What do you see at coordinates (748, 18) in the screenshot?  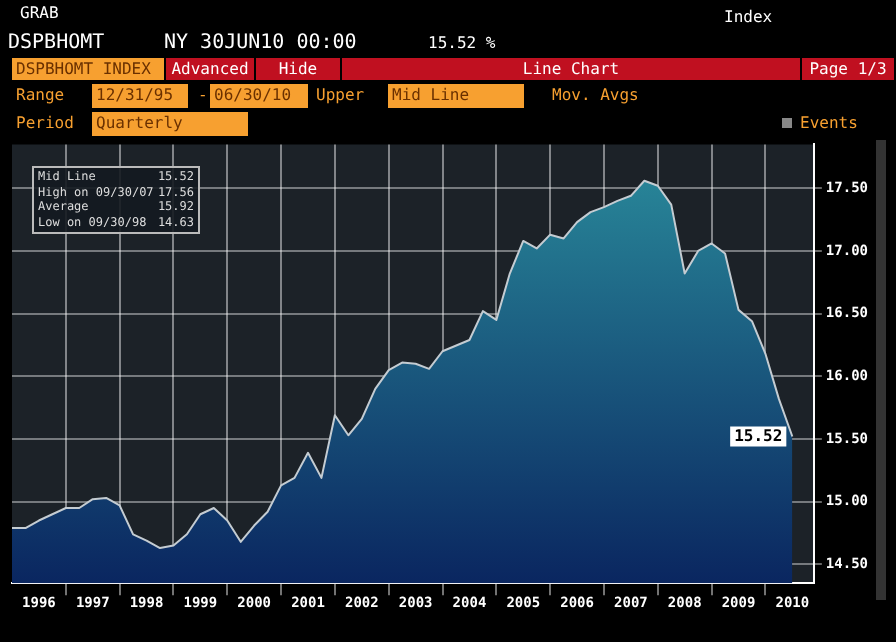 I see `text: Index` at bounding box center [748, 18].